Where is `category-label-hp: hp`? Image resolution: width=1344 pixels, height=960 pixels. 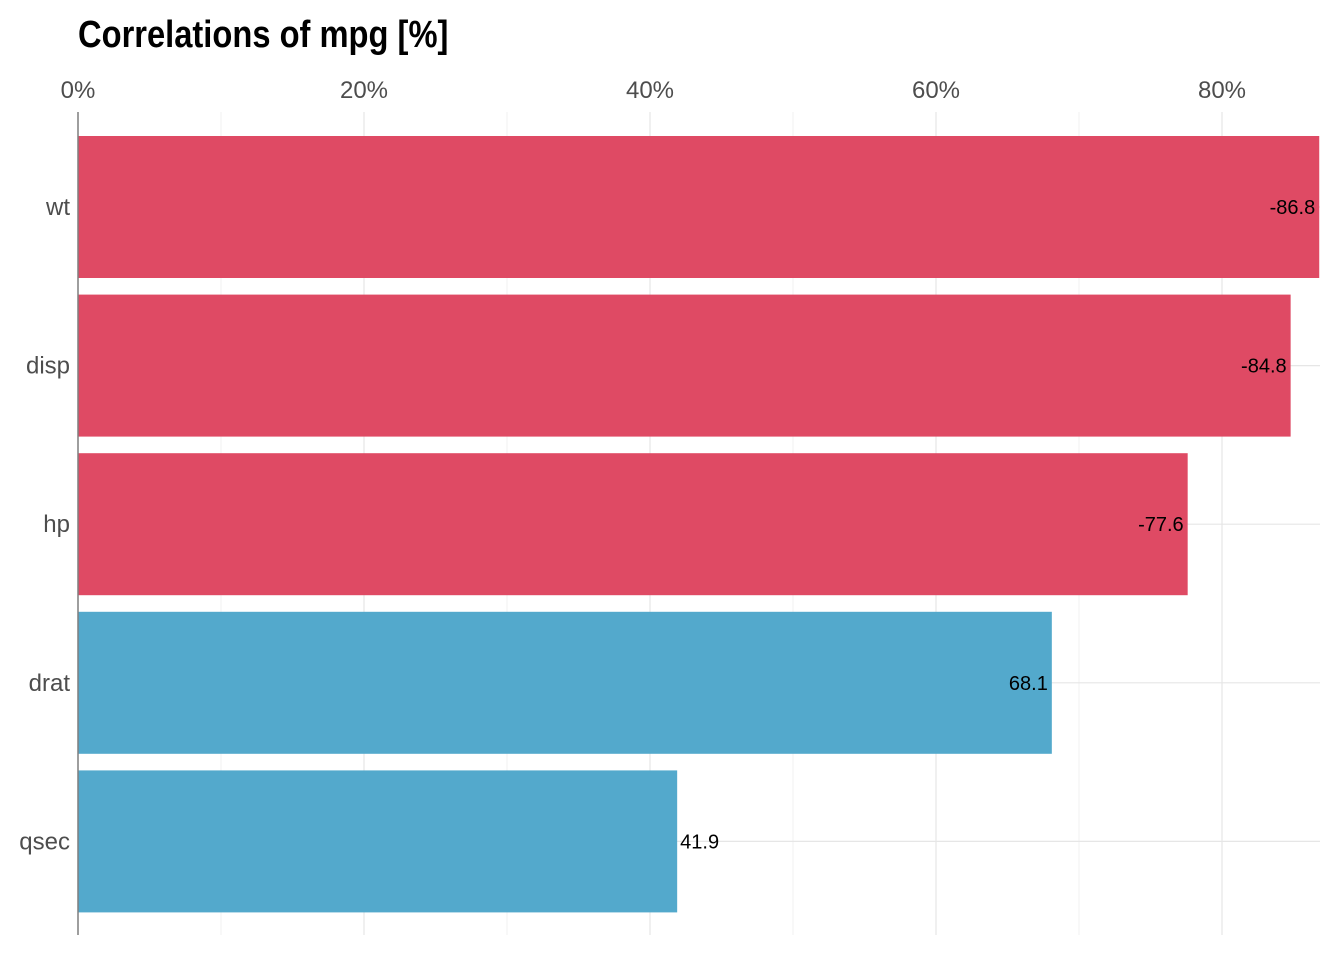
category-label-hp: hp is located at coordinates (56, 524).